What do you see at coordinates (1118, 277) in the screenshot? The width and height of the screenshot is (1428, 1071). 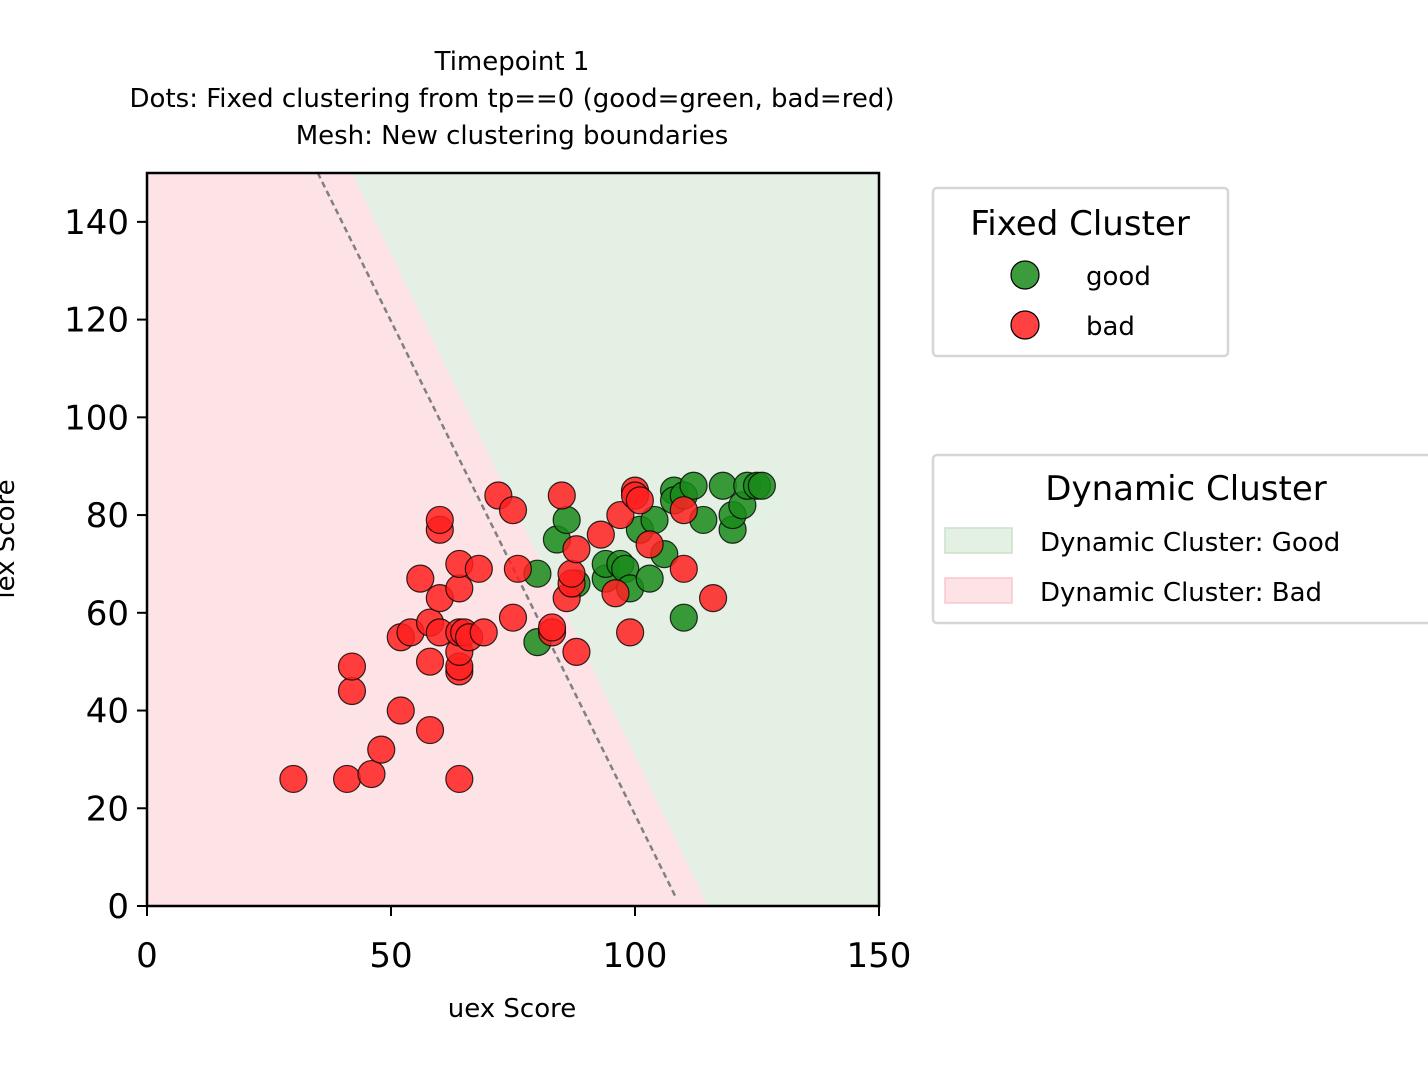 I see `legend-label-good: good` at bounding box center [1118, 277].